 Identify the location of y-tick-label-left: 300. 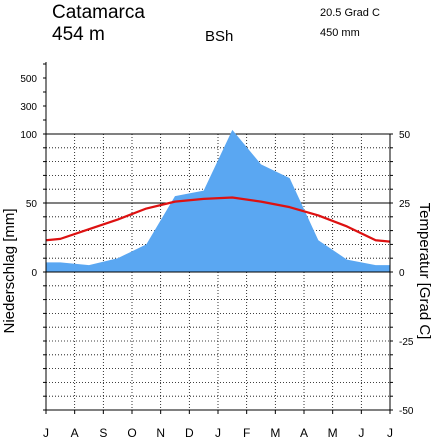
(28, 107).